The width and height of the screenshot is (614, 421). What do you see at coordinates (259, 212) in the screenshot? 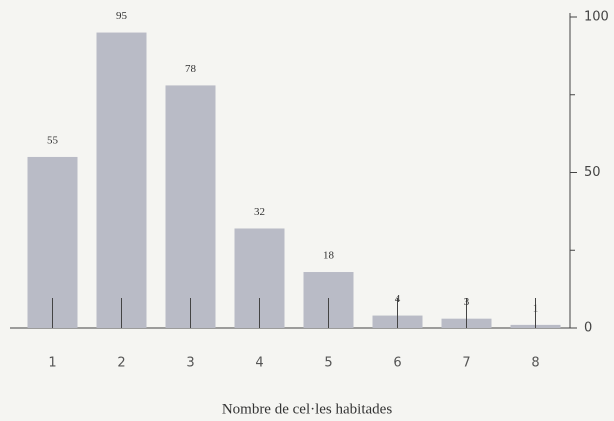
I see `value-label: 32` at bounding box center [259, 212].